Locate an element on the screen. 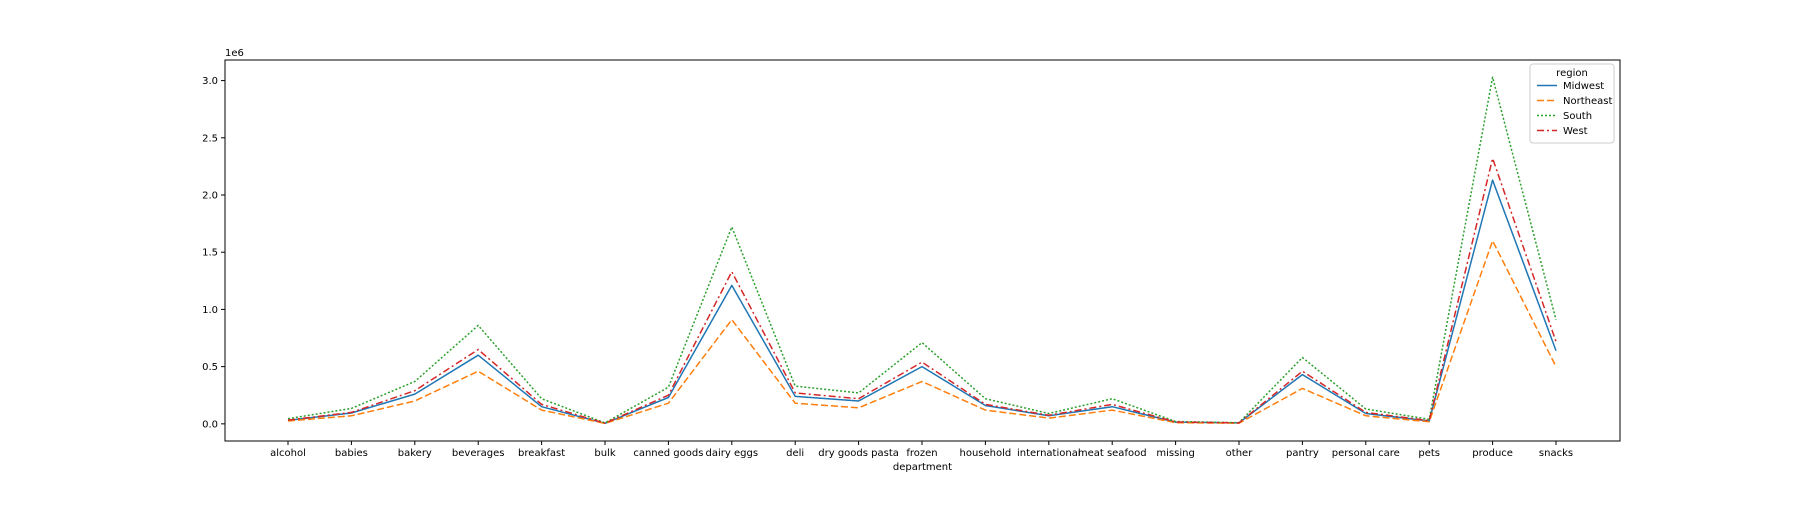  y-axis: 0.0 0.5 1.0 1.5 2.0 2.5 3.0 is located at coordinates (213, 253).